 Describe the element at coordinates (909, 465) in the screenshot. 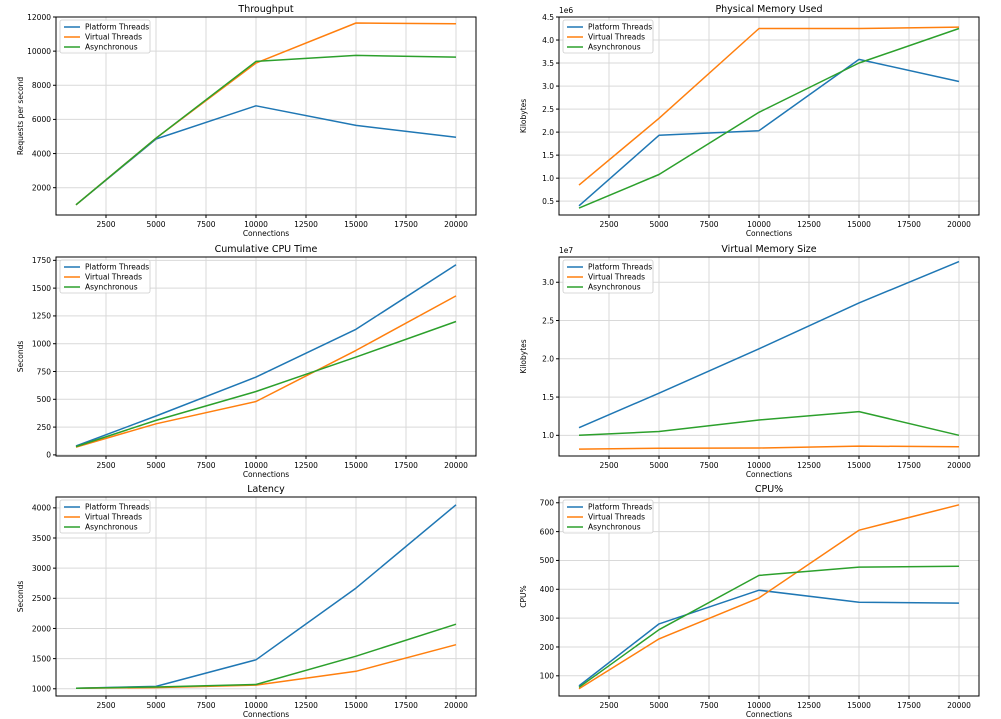

I see `chart-4-xtick-label-6: 17500` at that location.